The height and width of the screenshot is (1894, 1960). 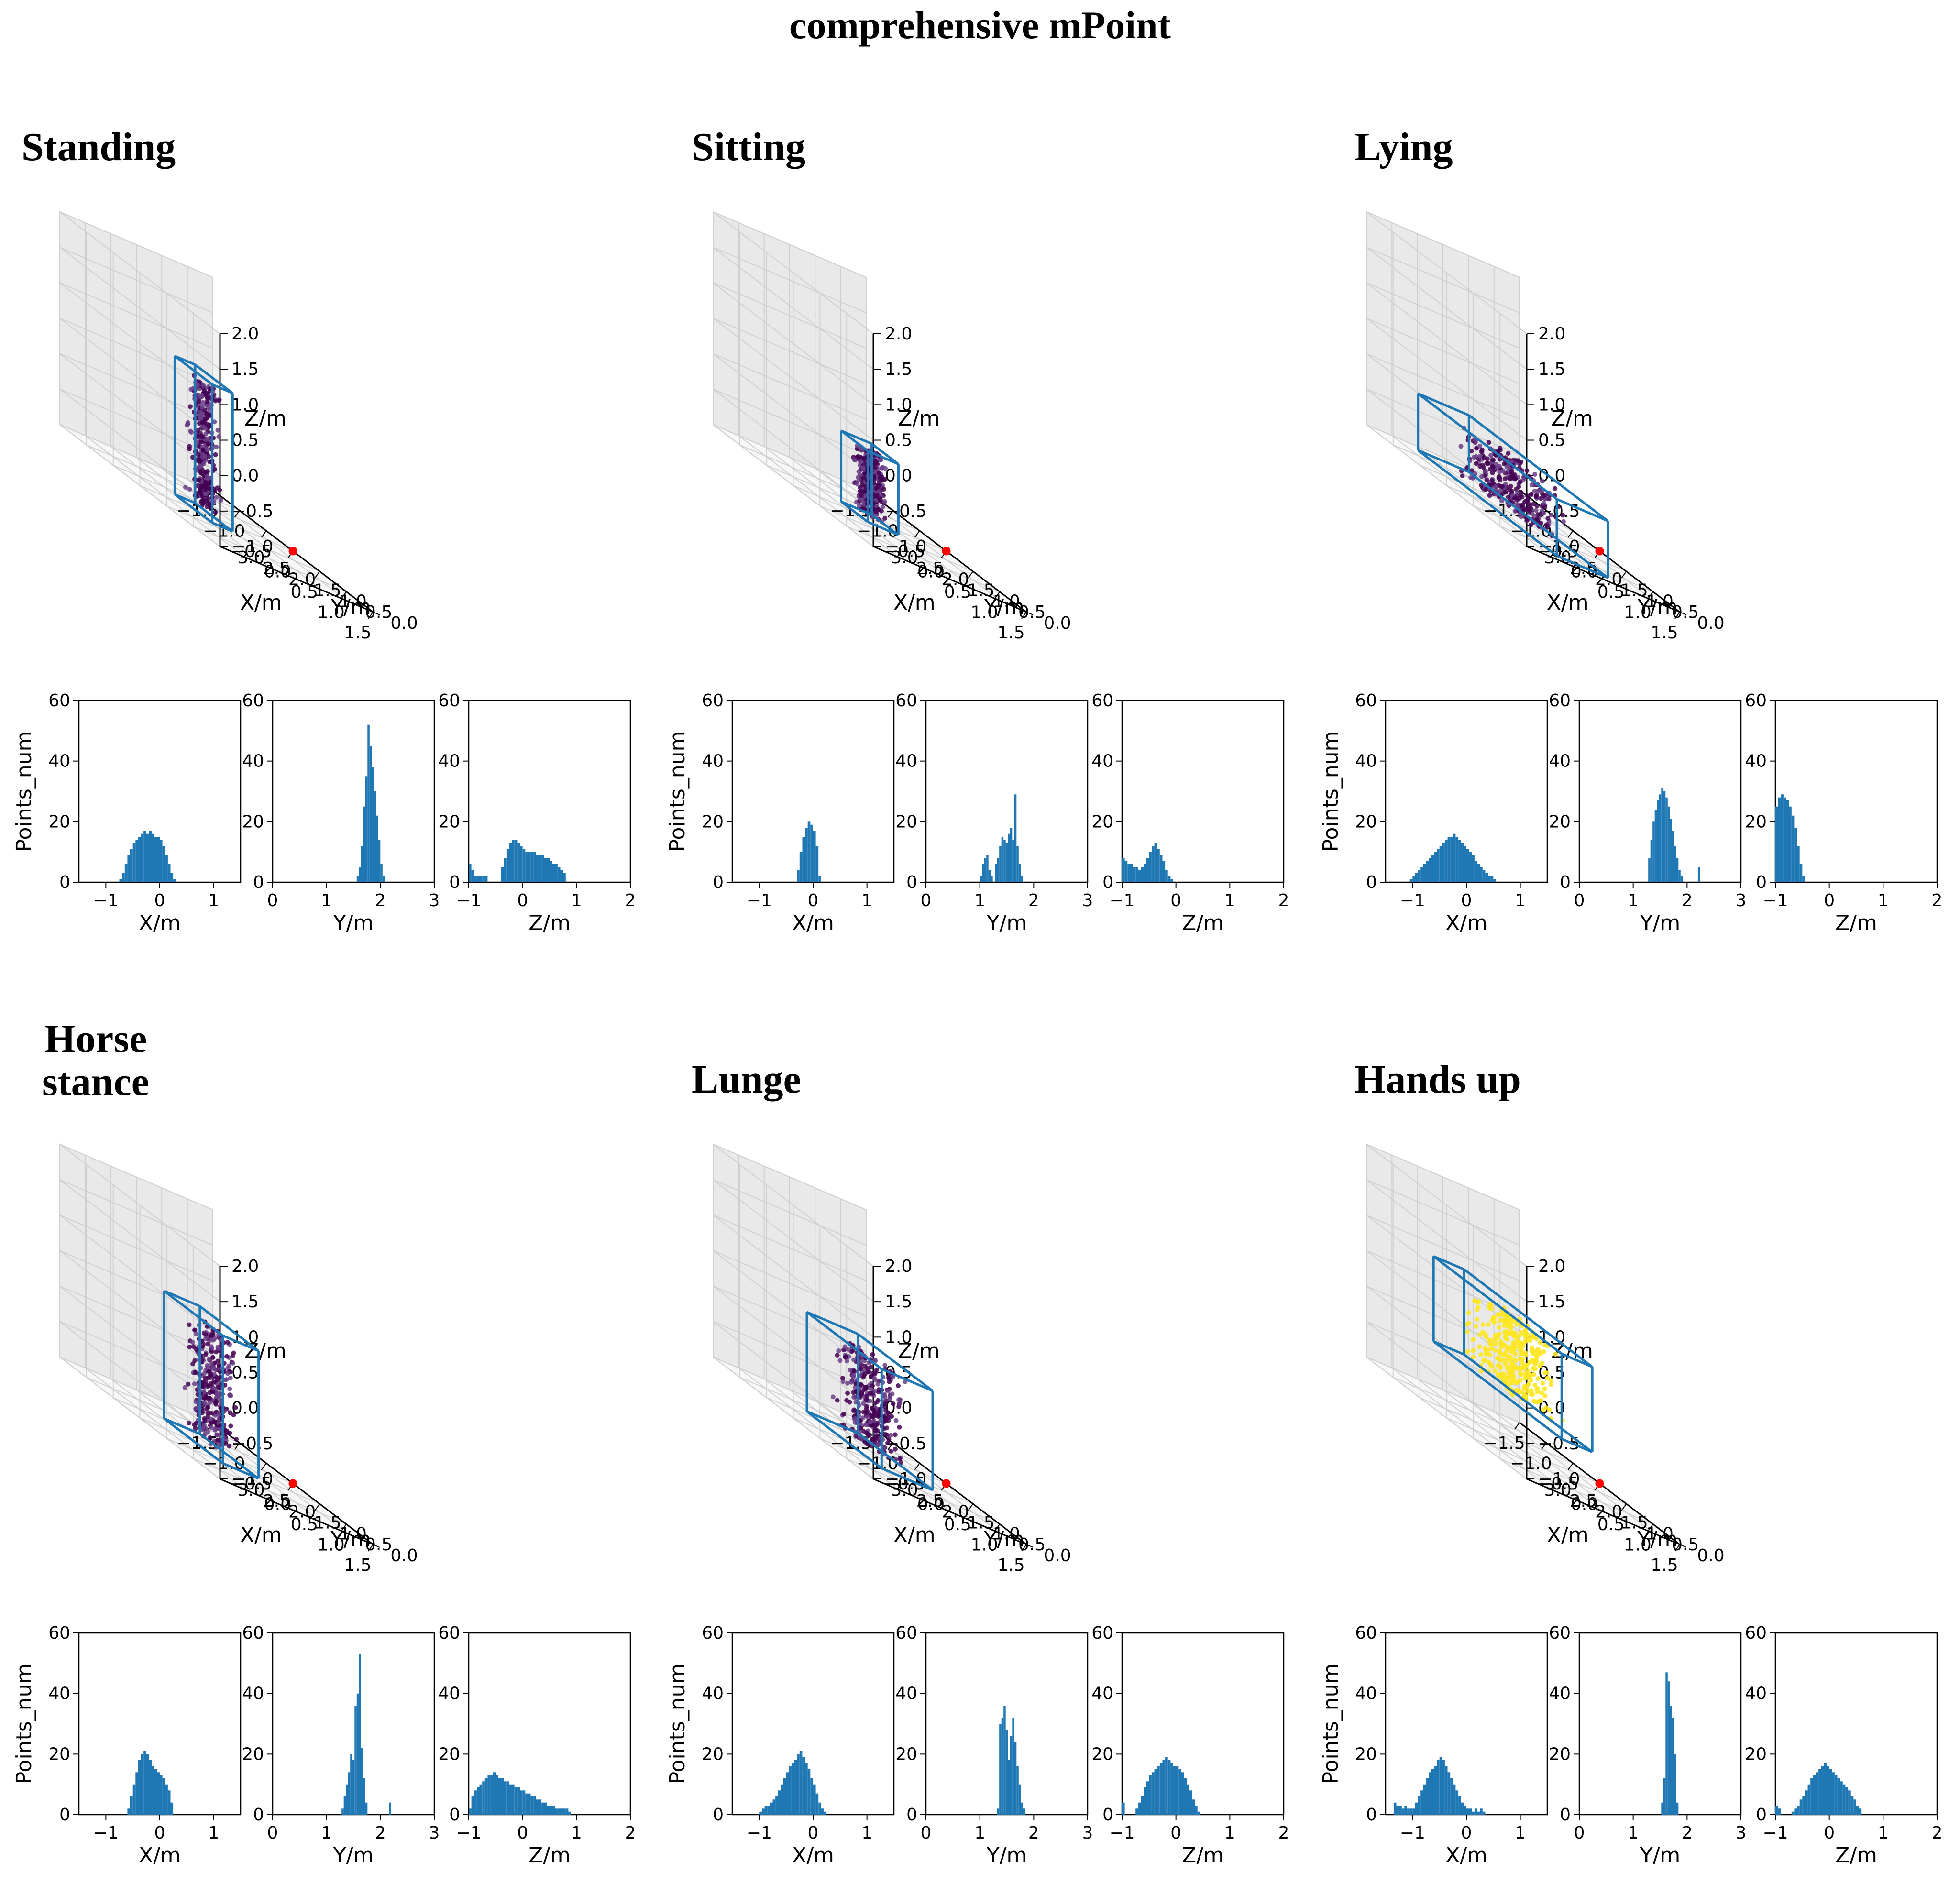 I want to click on histogram-y-tick-label: 20, so click(x=253, y=1754).